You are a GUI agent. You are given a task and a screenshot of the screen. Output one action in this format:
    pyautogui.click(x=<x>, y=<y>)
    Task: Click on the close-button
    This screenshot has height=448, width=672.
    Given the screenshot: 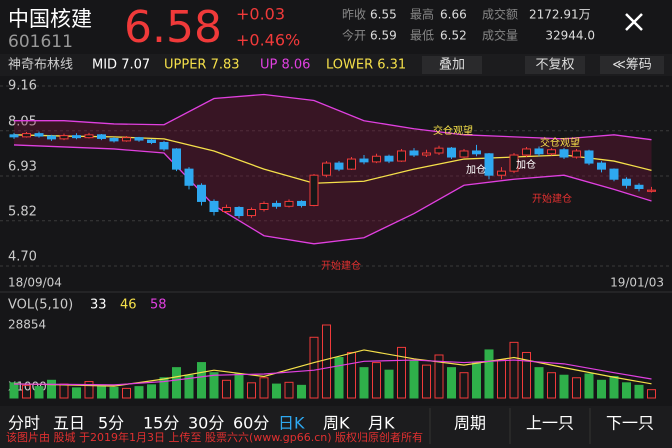 What is the action you would take?
    pyautogui.click(x=634, y=22)
    